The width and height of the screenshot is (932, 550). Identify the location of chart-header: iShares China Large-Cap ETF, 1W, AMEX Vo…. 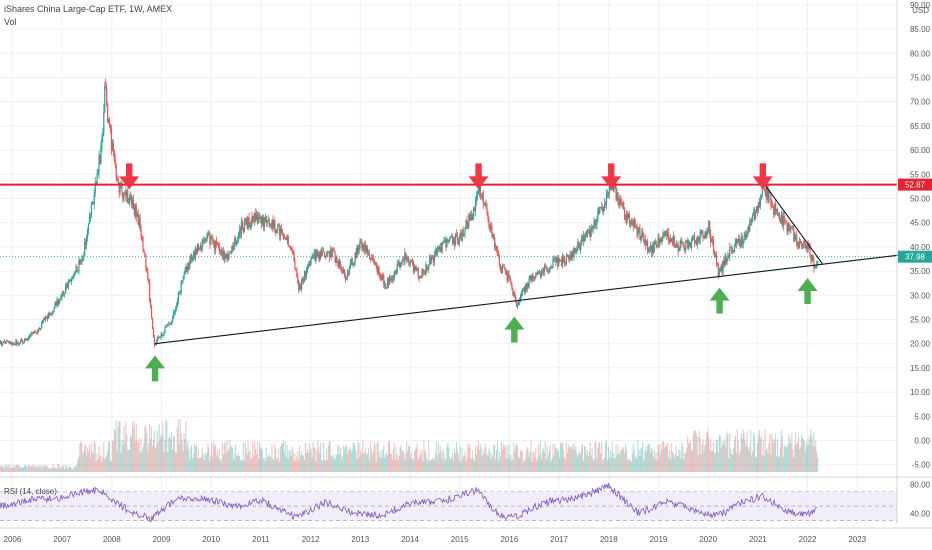
(88, 16).